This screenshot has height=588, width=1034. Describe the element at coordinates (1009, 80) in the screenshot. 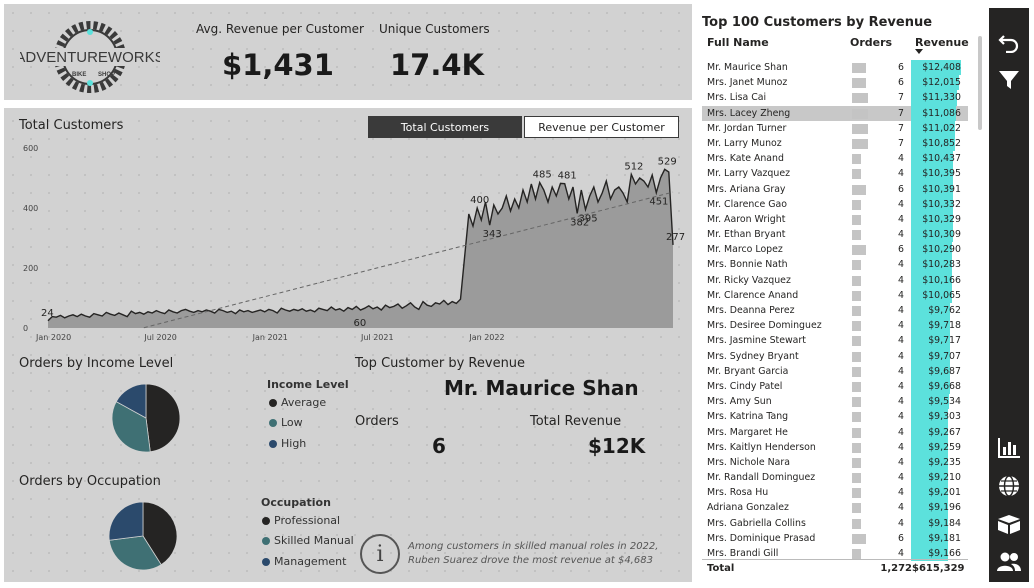

I see `filter-icon` at that location.